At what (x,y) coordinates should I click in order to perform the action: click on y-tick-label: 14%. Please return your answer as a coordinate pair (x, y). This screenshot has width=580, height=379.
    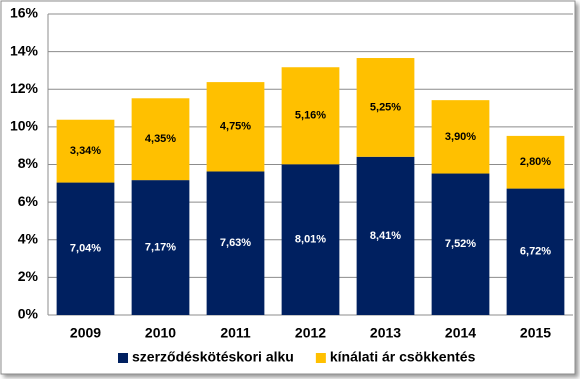
    Looking at the image, I should click on (24, 50).